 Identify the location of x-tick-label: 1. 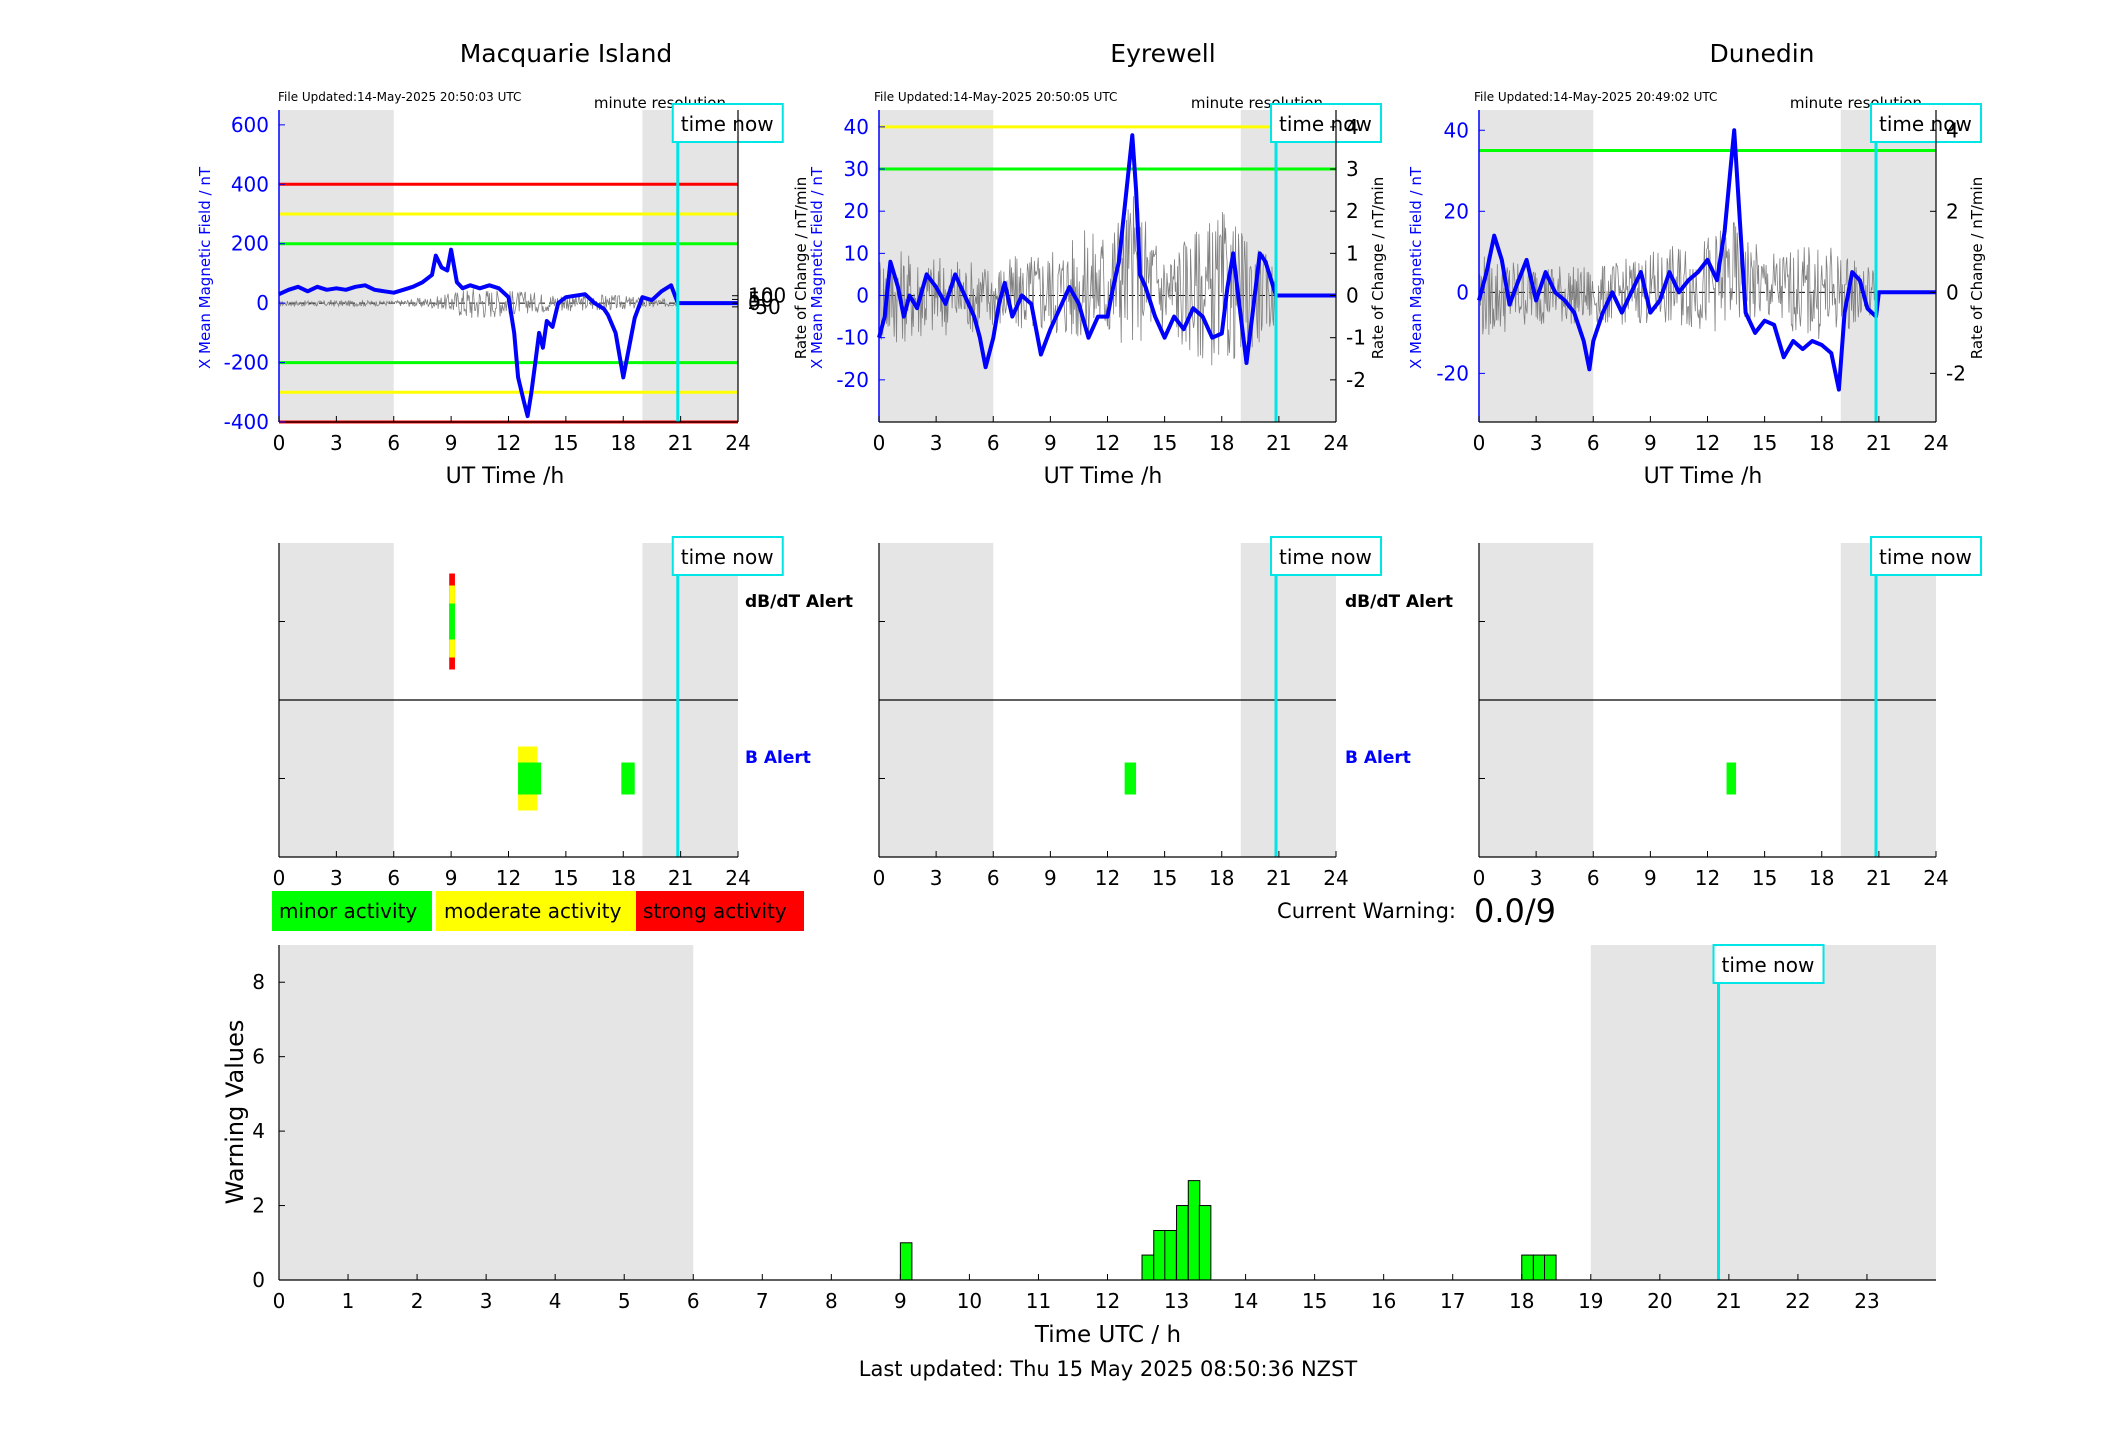
(348, 1301).